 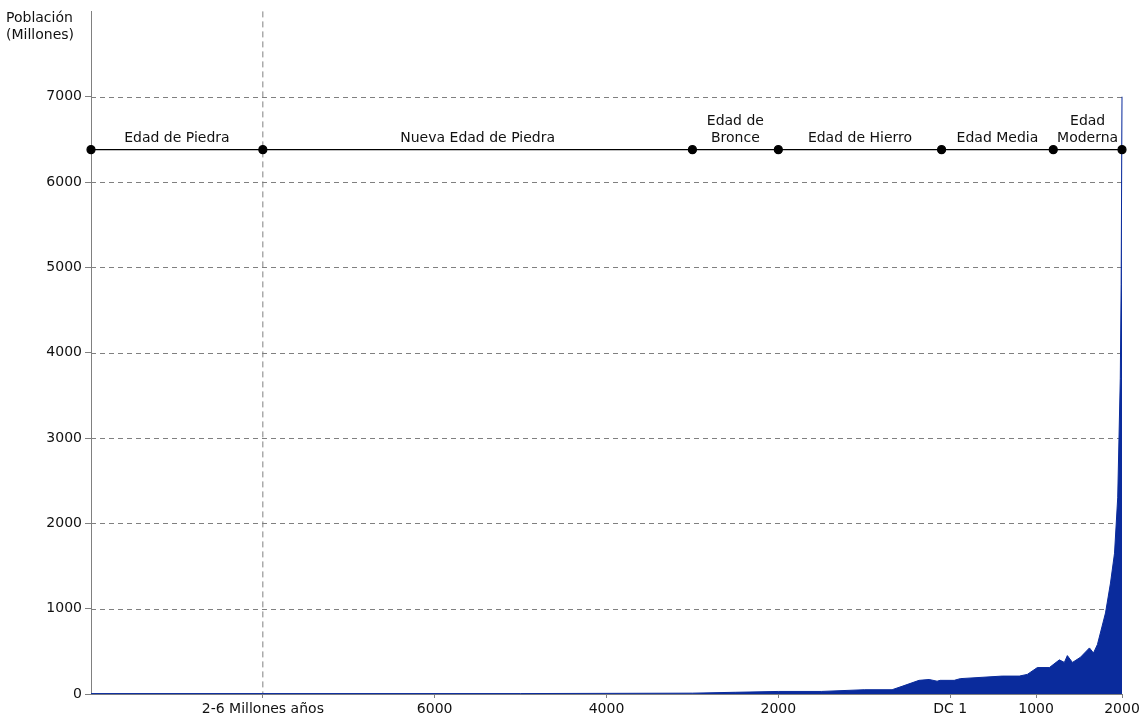 What do you see at coordinates (434, 708) in the screenshot?
I see `x-tick-label: 6000` at bounding box center [434, 708].